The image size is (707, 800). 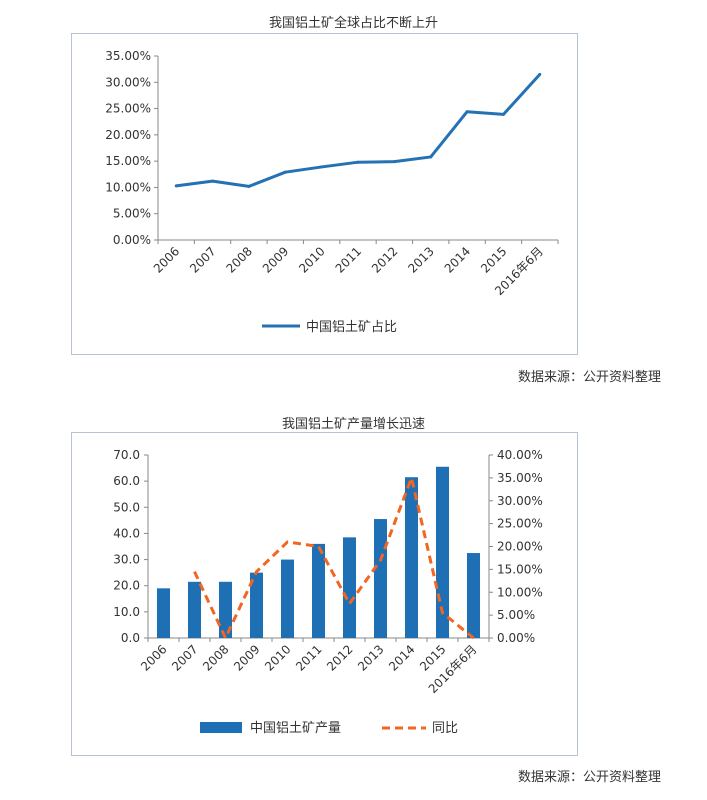 I want to click on chart2-title: 我国铝土矿产量增长迅速, so click(x=353, y=424).